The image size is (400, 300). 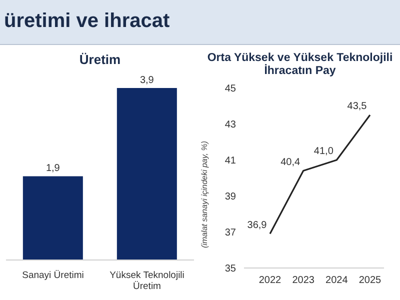 I want to click on y-tick-label: 43, so click(x=230, y=125).